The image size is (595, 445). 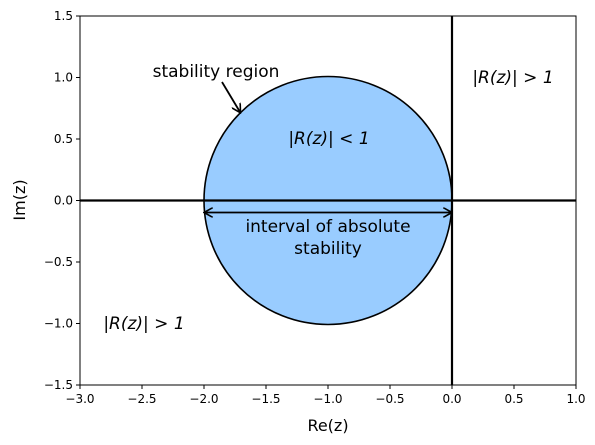 What do you see at coordinates (79, 399) in the screenshot?
I see `x-tick-label: −3.0` at bounding box center [79, 399].